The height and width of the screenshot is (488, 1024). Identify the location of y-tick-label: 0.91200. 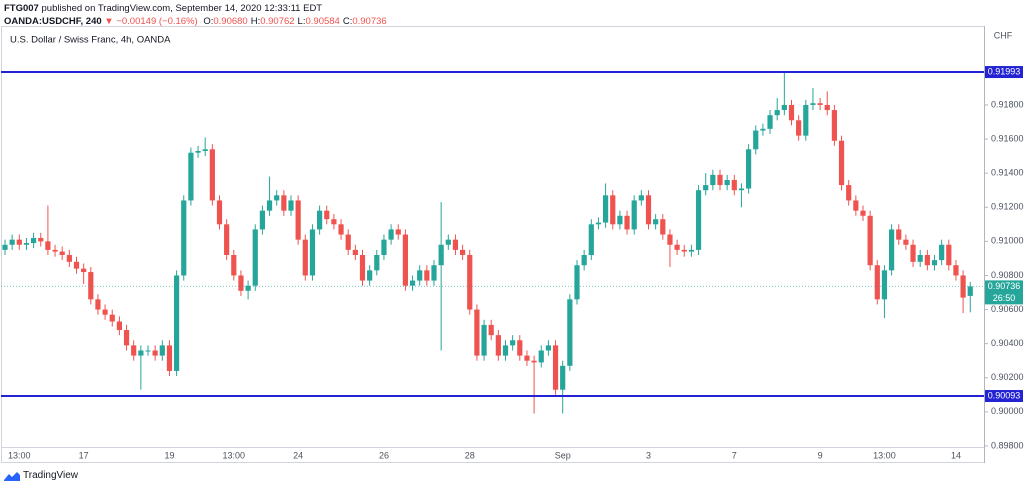
(1007, 207).